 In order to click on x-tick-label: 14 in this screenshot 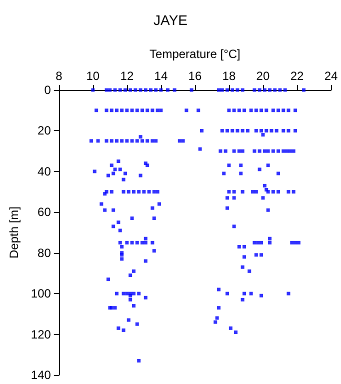, I will do `click(161, 76)`.